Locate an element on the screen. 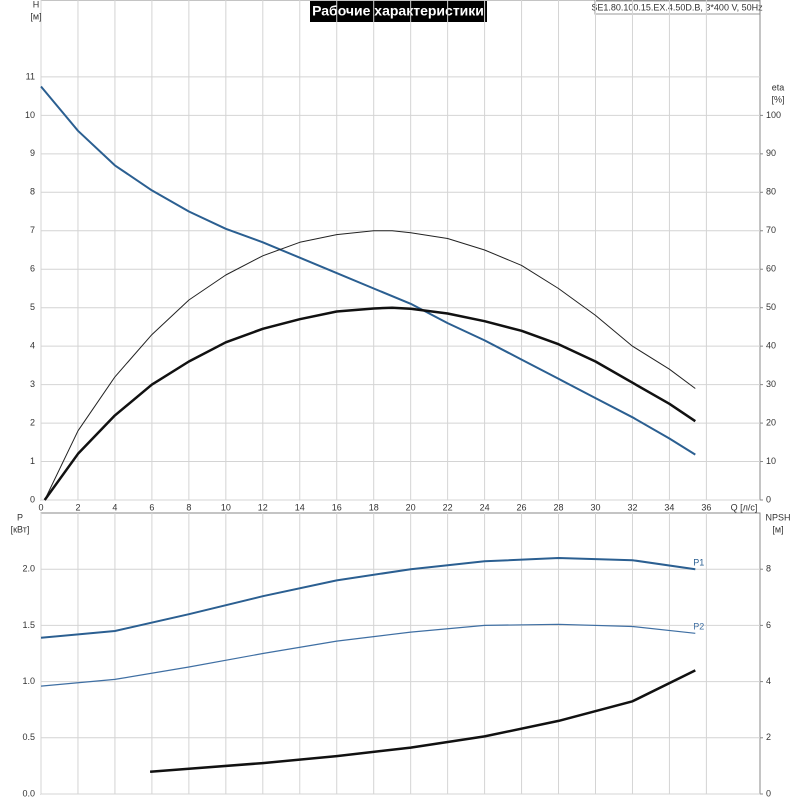  x-tick-label: 14 is located at coordinates (300, 507).